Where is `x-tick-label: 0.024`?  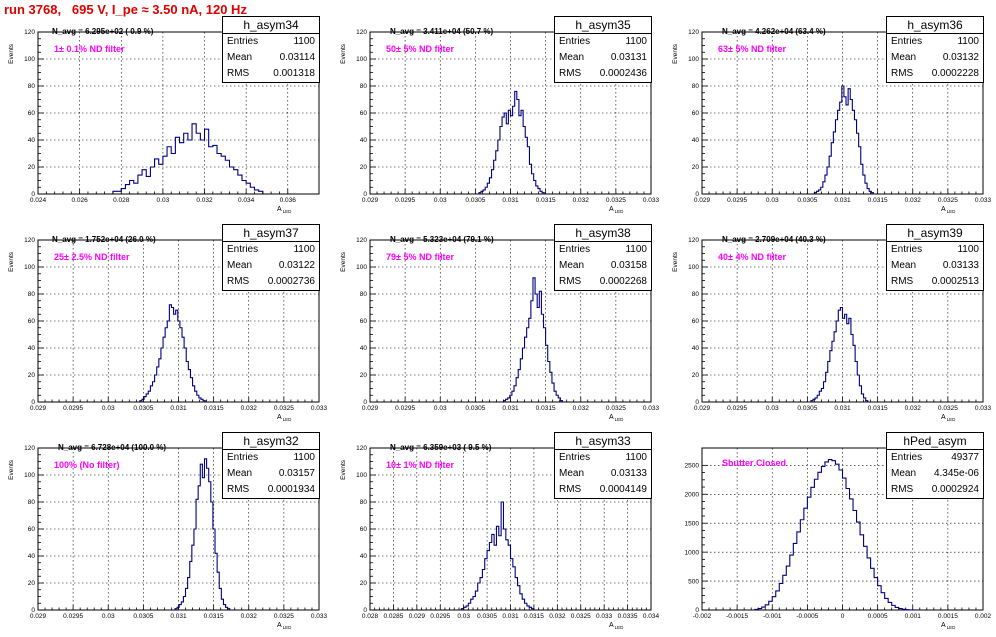 x-tick-label: 0.024 is located at coordinates (38, 200).